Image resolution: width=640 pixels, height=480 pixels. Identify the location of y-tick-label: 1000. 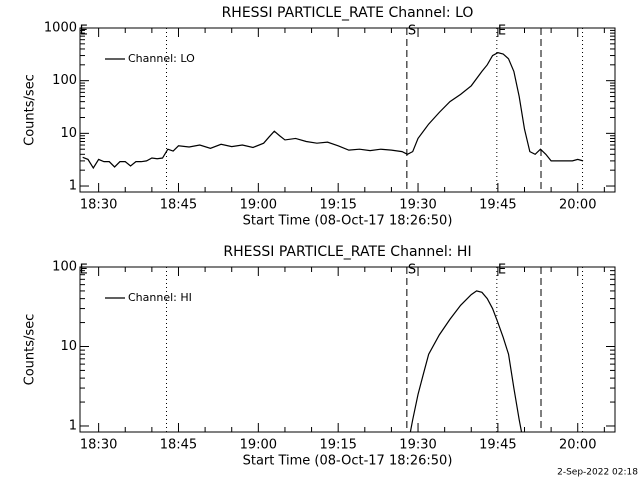
(60, 28).